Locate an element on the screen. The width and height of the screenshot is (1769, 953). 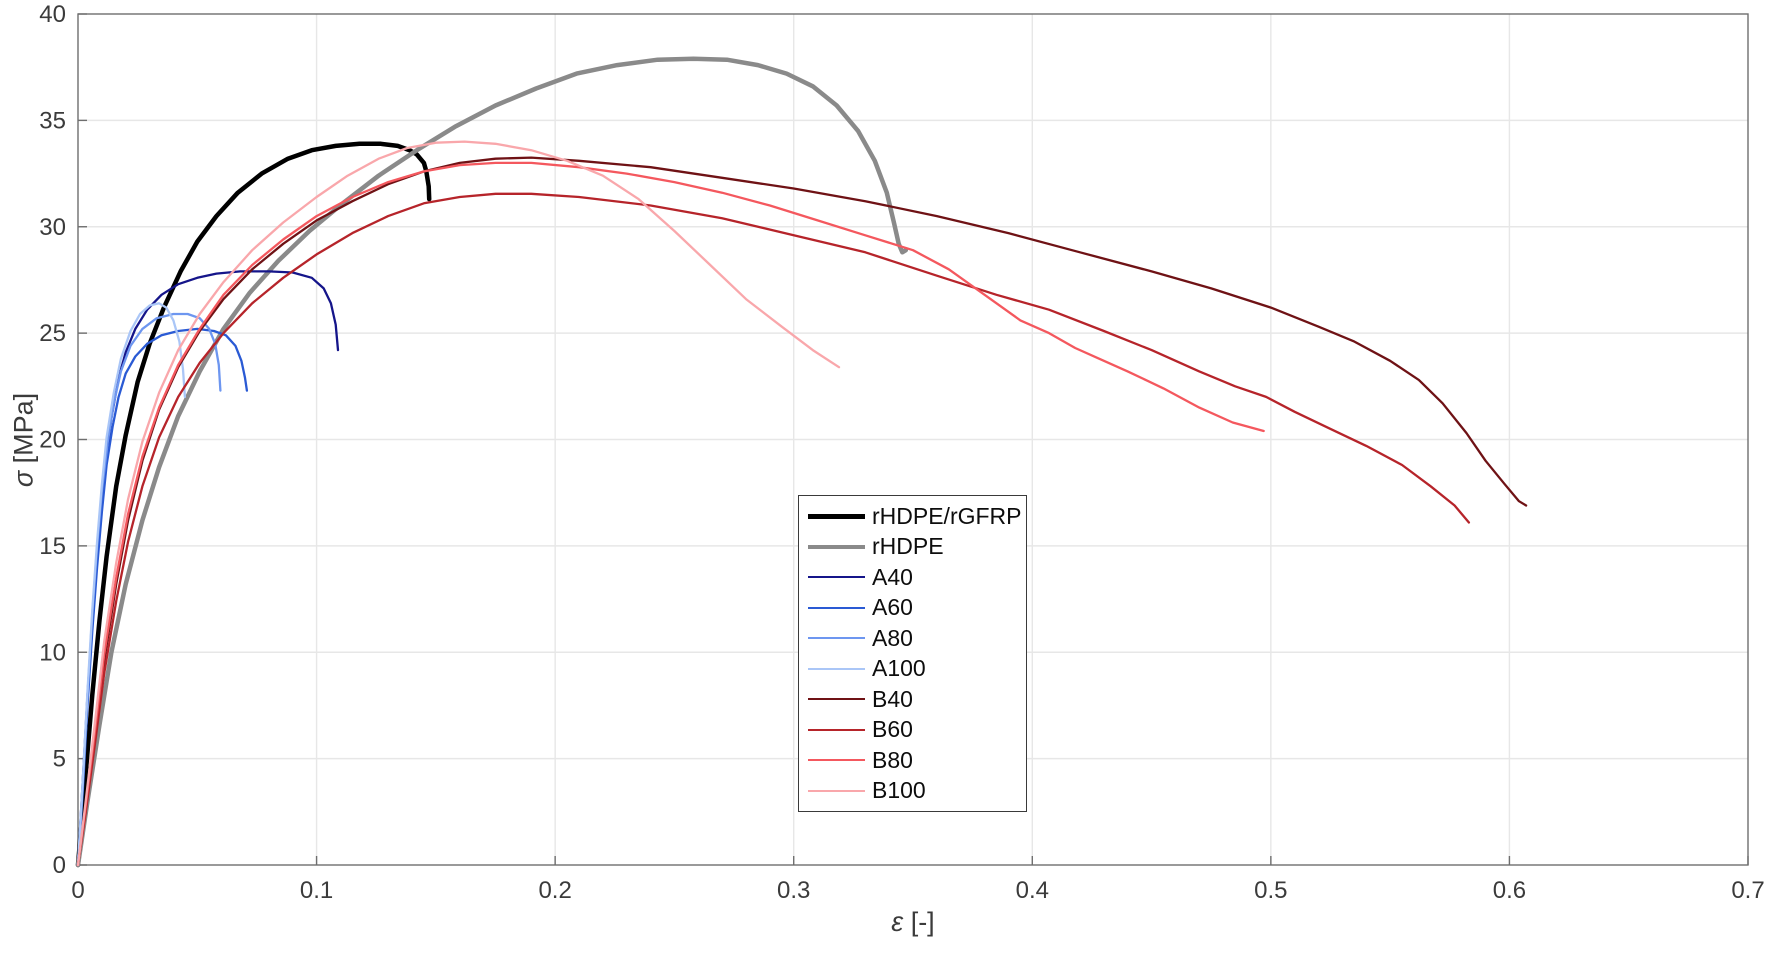
series-line-A80 is located at coordinates (149, 589).